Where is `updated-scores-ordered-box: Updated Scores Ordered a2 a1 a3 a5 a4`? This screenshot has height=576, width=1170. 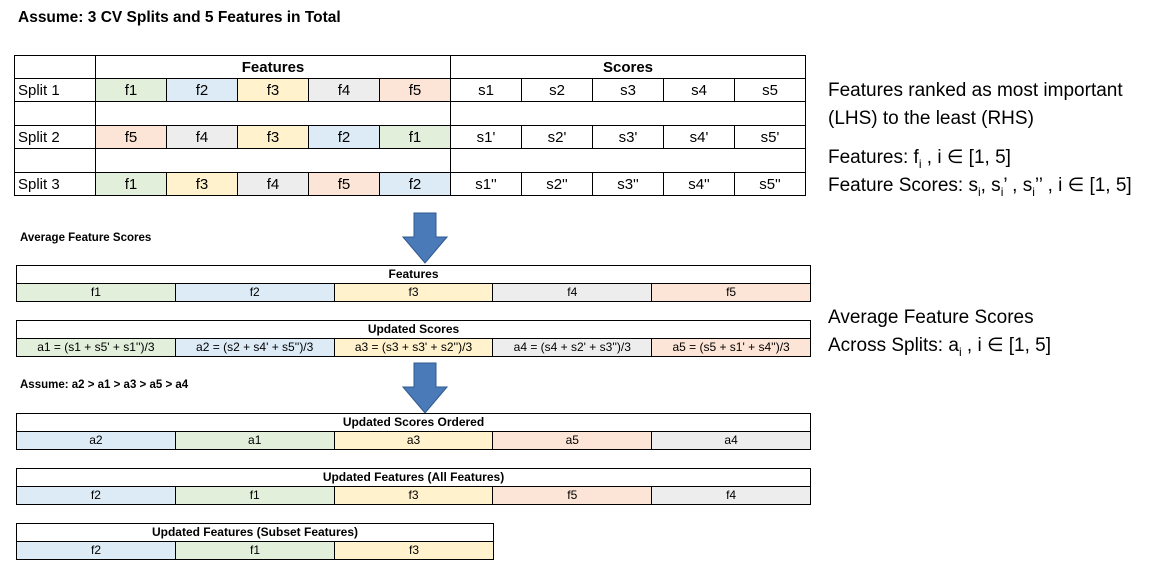
updated-scores-ordered-box: Updated Scores Ordered a2 a1 a3 a5 a4 is located at coordinates (413, 431).